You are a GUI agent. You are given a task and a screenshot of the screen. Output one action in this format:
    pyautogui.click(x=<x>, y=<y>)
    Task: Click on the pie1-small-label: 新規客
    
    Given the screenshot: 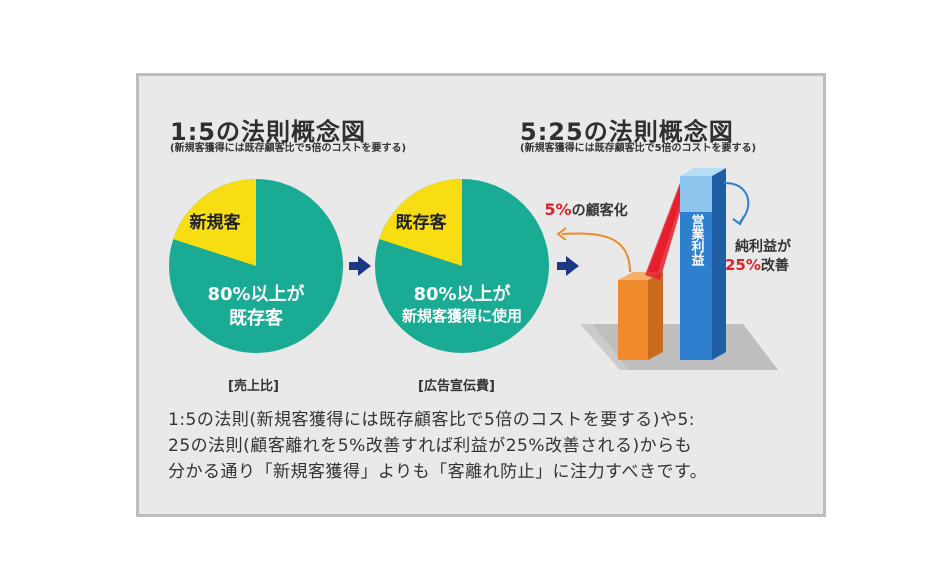 What is the action you would take?
    pyautogui.click(x=216, y=222)
    